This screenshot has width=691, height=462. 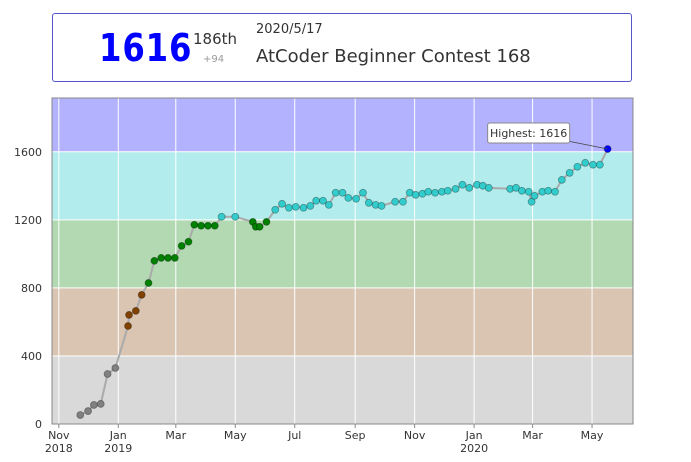 I want to click on x-tick-year: 2019, so click(x=118, y=448).